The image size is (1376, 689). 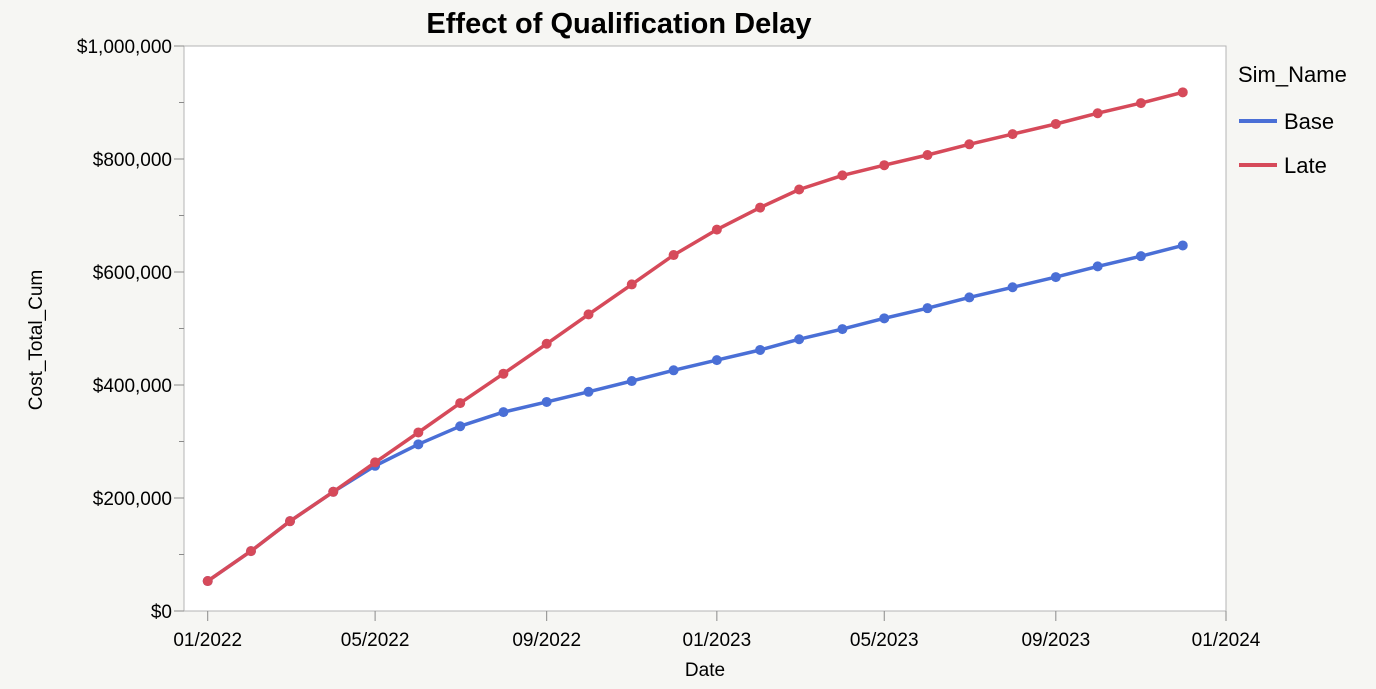 What do you see at coordinates (36, 340) in the screenshot?
I see `y-axis-label: Cost_Total_Cum` at bounding box center [36, 340].